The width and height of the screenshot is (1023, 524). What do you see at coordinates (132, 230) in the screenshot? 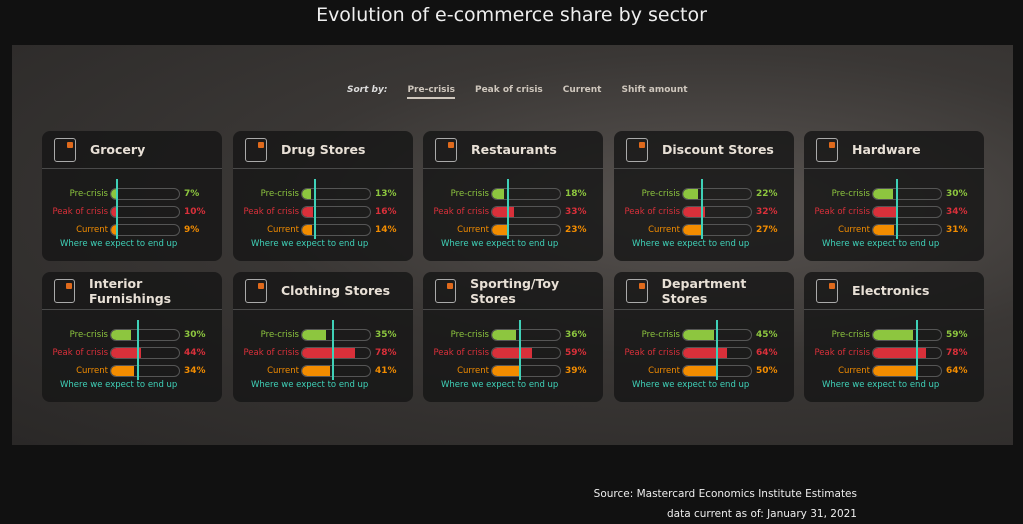
I see `row-current: Current 9%` at bounding box center [132, 230].